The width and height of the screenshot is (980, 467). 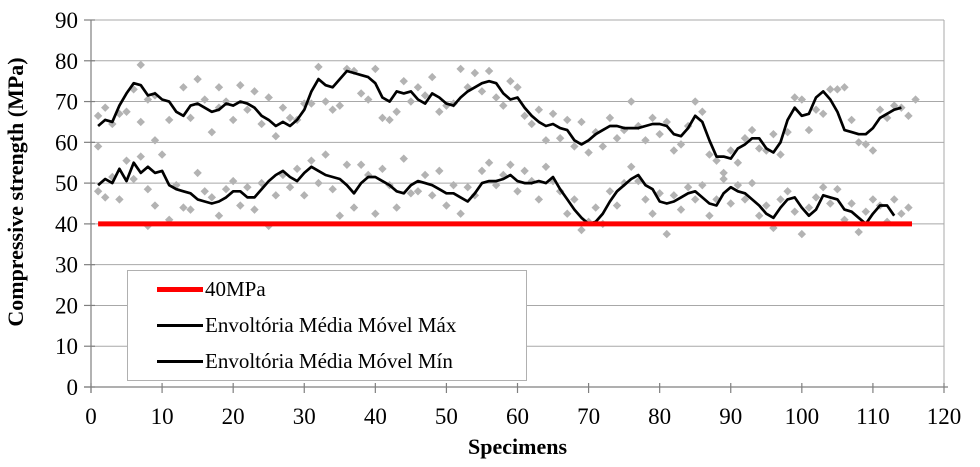 I want to click on legend-item-envelope-max: Envoltória Média Móvel Máx, so click(x=327, y=326).